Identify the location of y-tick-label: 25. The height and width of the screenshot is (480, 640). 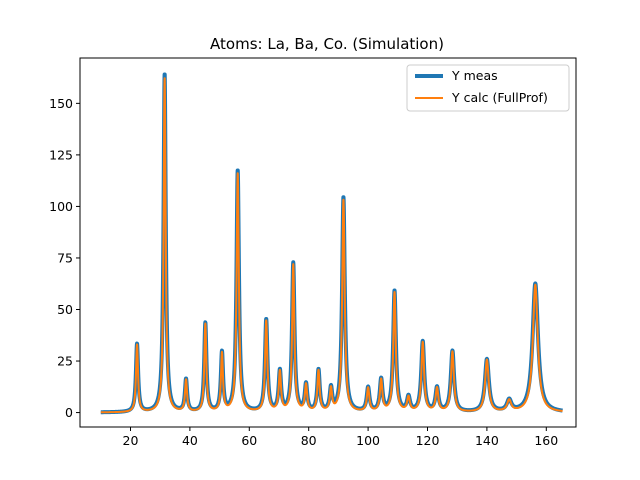
(65, 361).